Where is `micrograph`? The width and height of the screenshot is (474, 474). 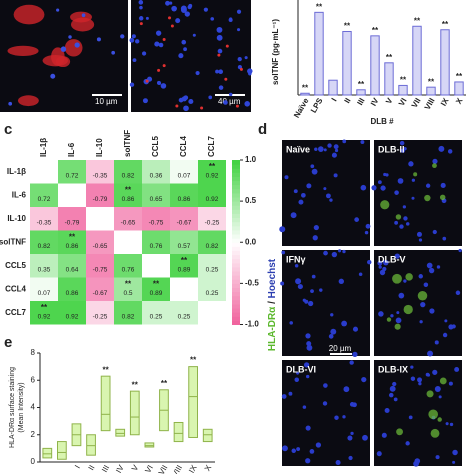
micrograph is located at coordinates (418, 303).